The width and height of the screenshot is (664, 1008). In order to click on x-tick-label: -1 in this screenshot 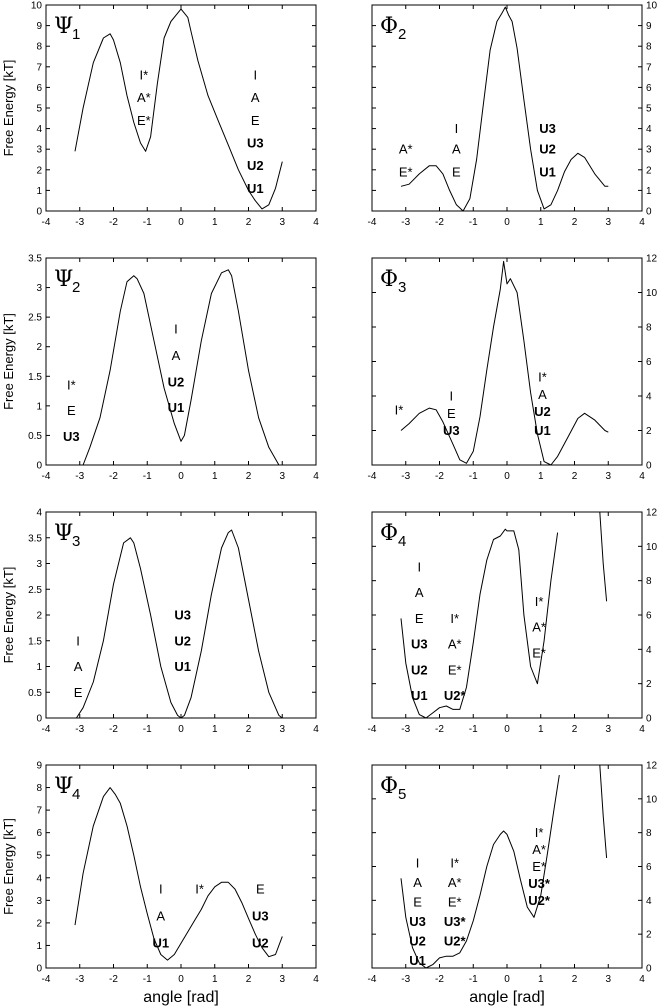, I will do `click(473, 476)`.